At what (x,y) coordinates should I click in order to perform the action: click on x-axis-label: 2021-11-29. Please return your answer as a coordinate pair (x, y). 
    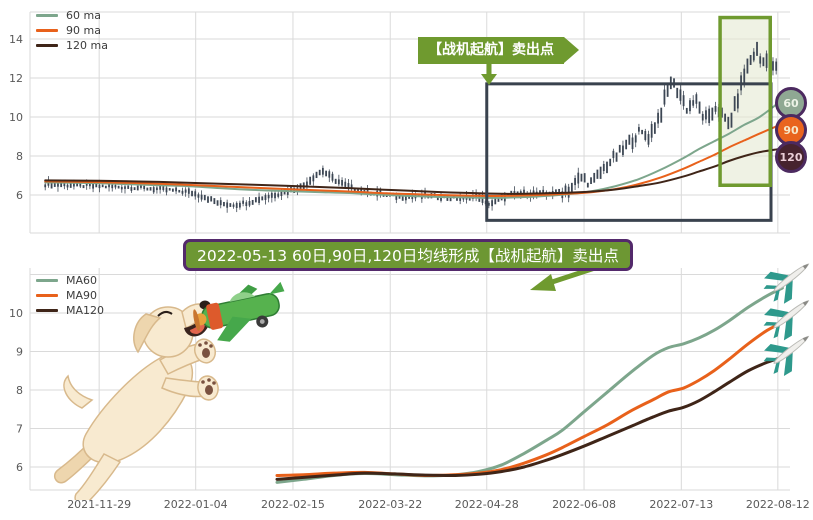
    Looking at the image, I should click on (99, 504).